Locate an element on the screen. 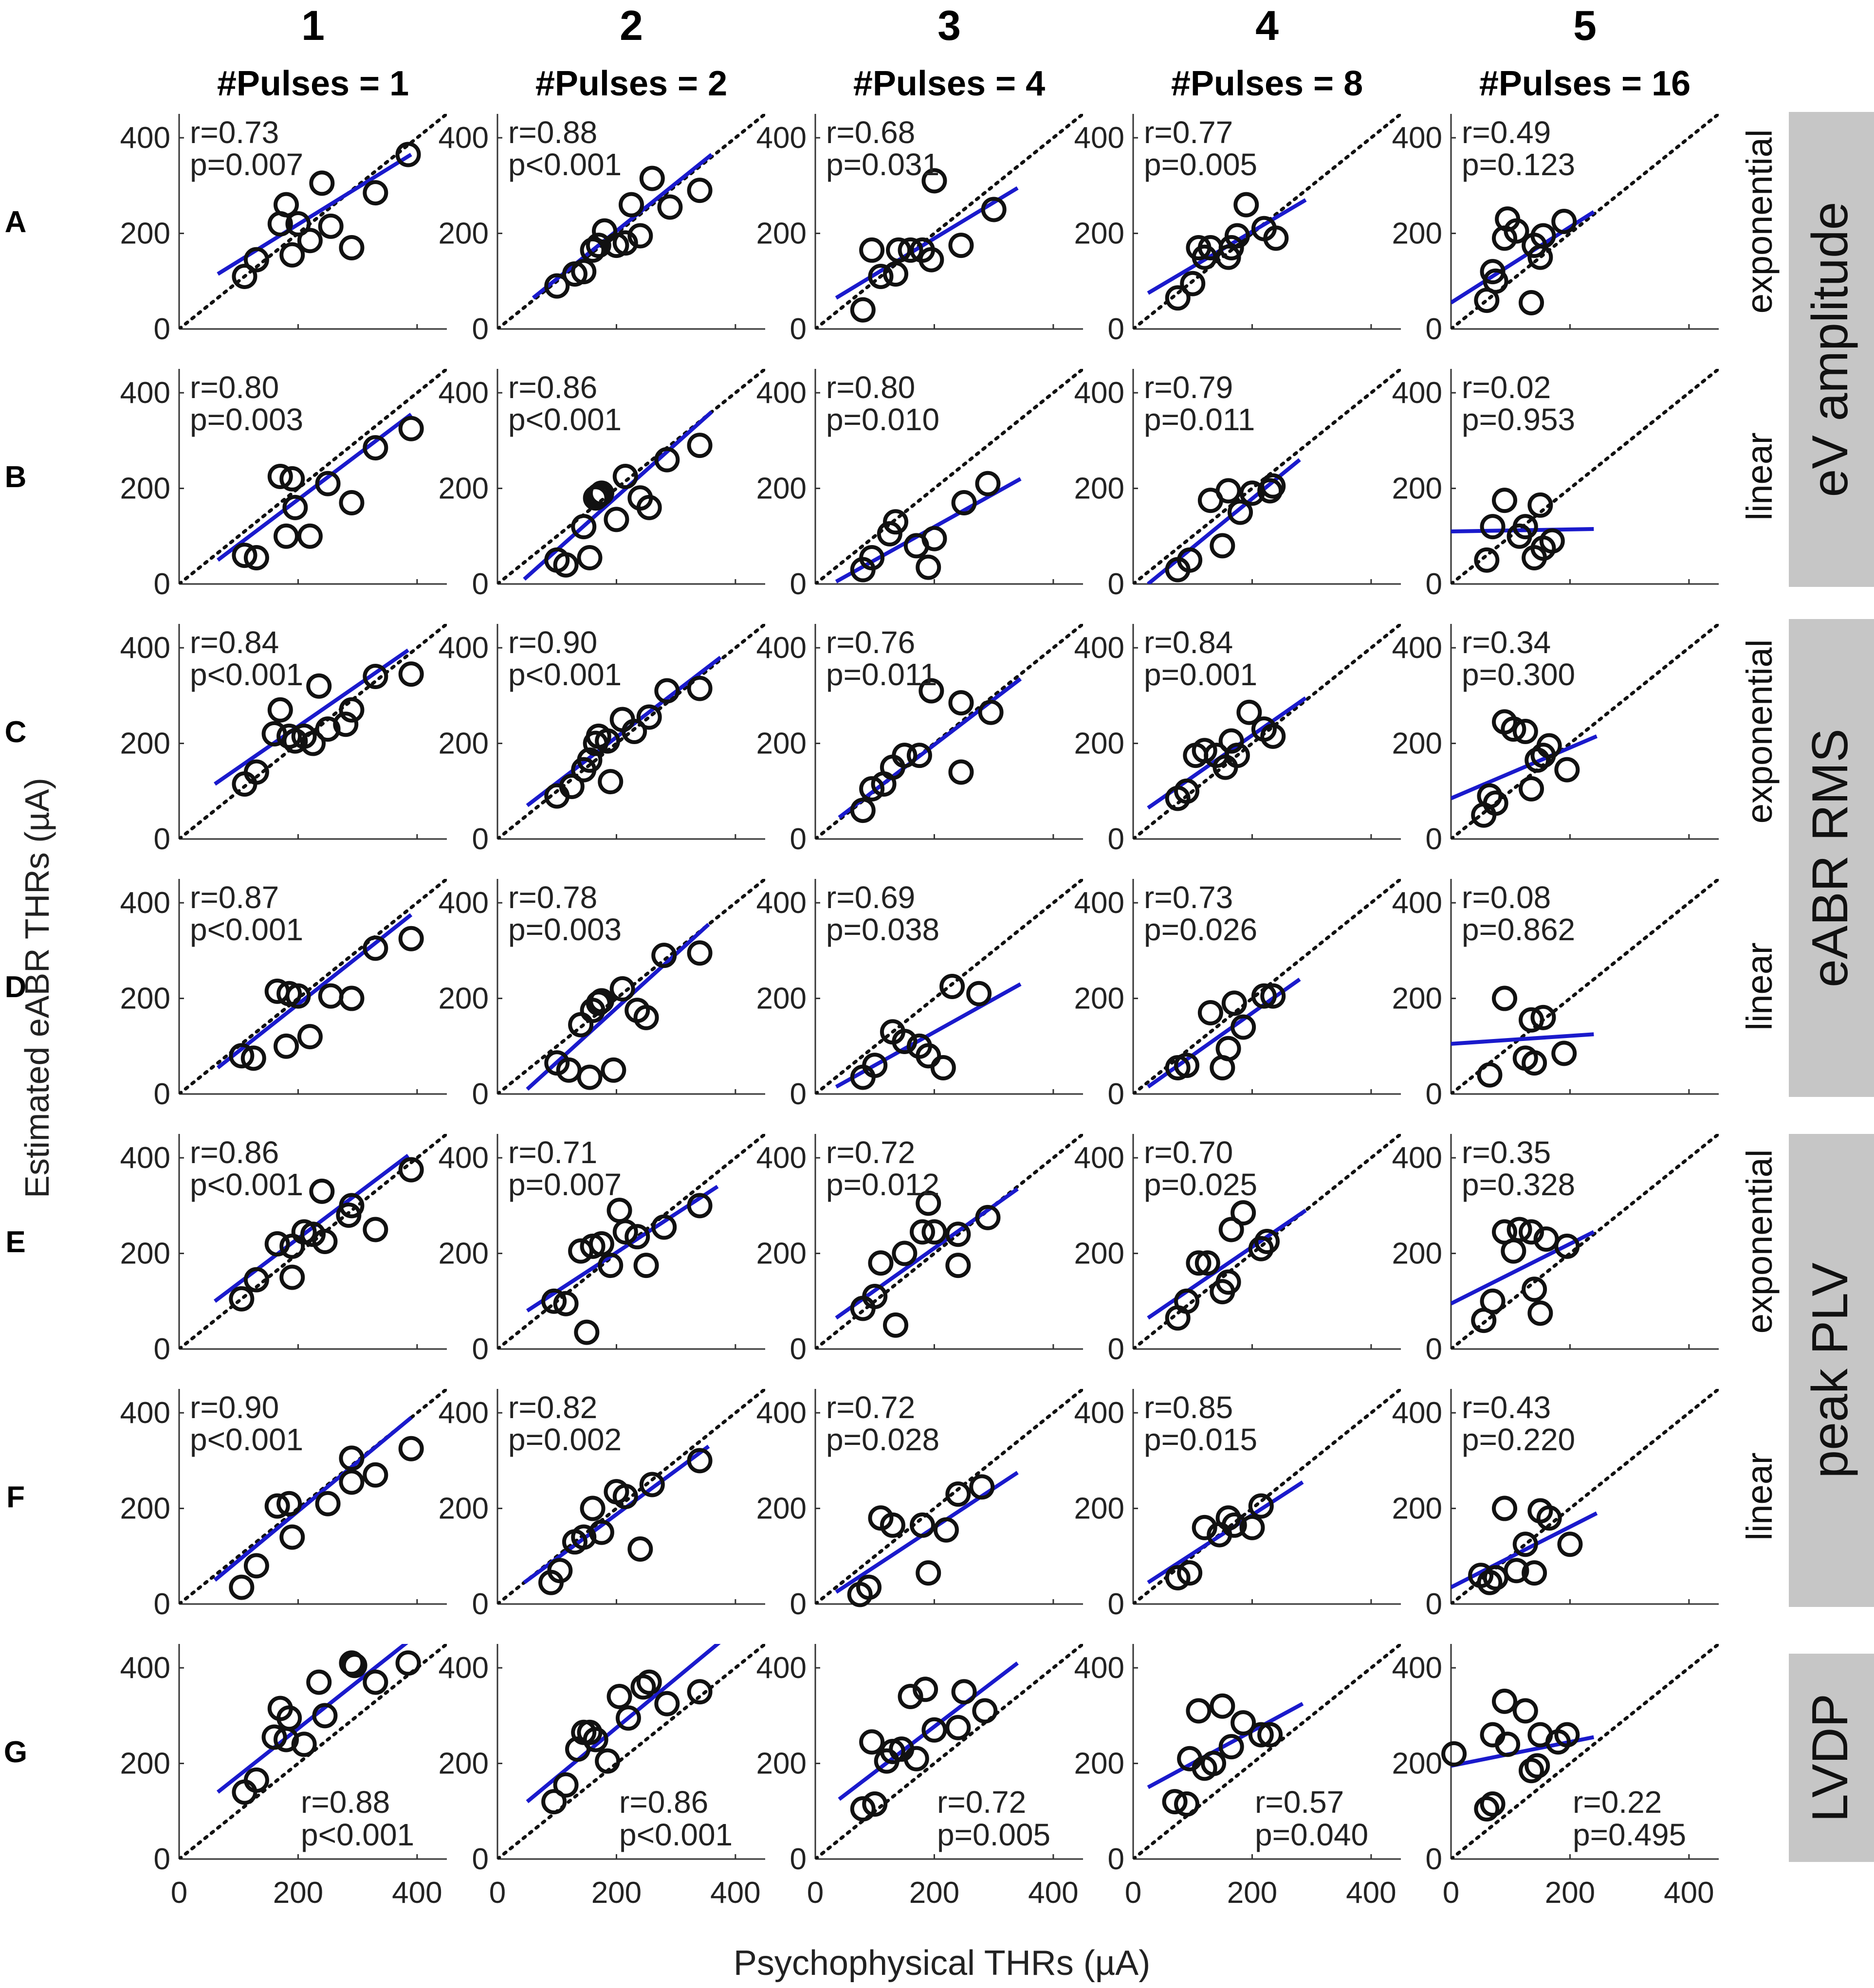  correlation-r-label: r=0.71 is located at coordinates (552, 1152).